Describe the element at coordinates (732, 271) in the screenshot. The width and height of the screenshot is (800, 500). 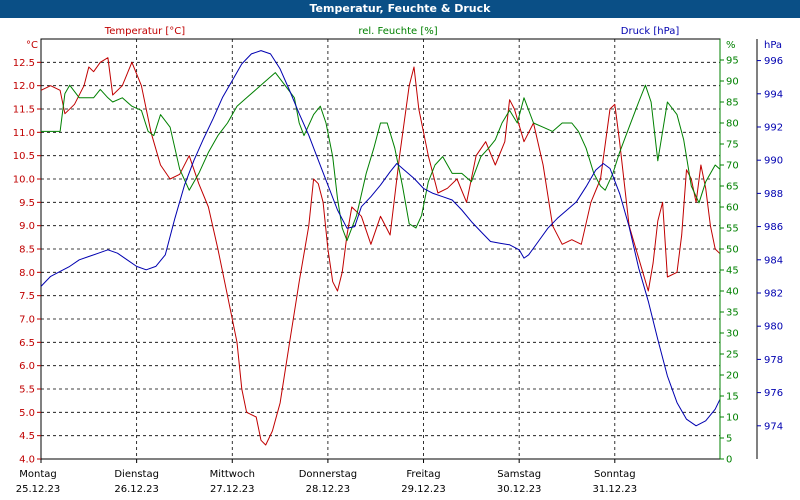
I see `humidity-tick-label: 45` at that location.